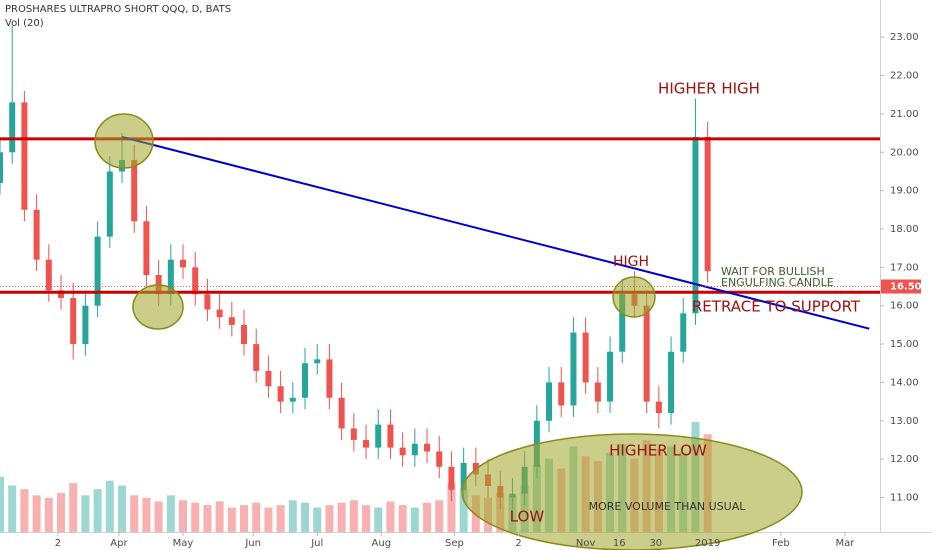  Describe the element at coordinates (904, 497) in the screenshot. I see `y-tick-label: 11.00` at that location.